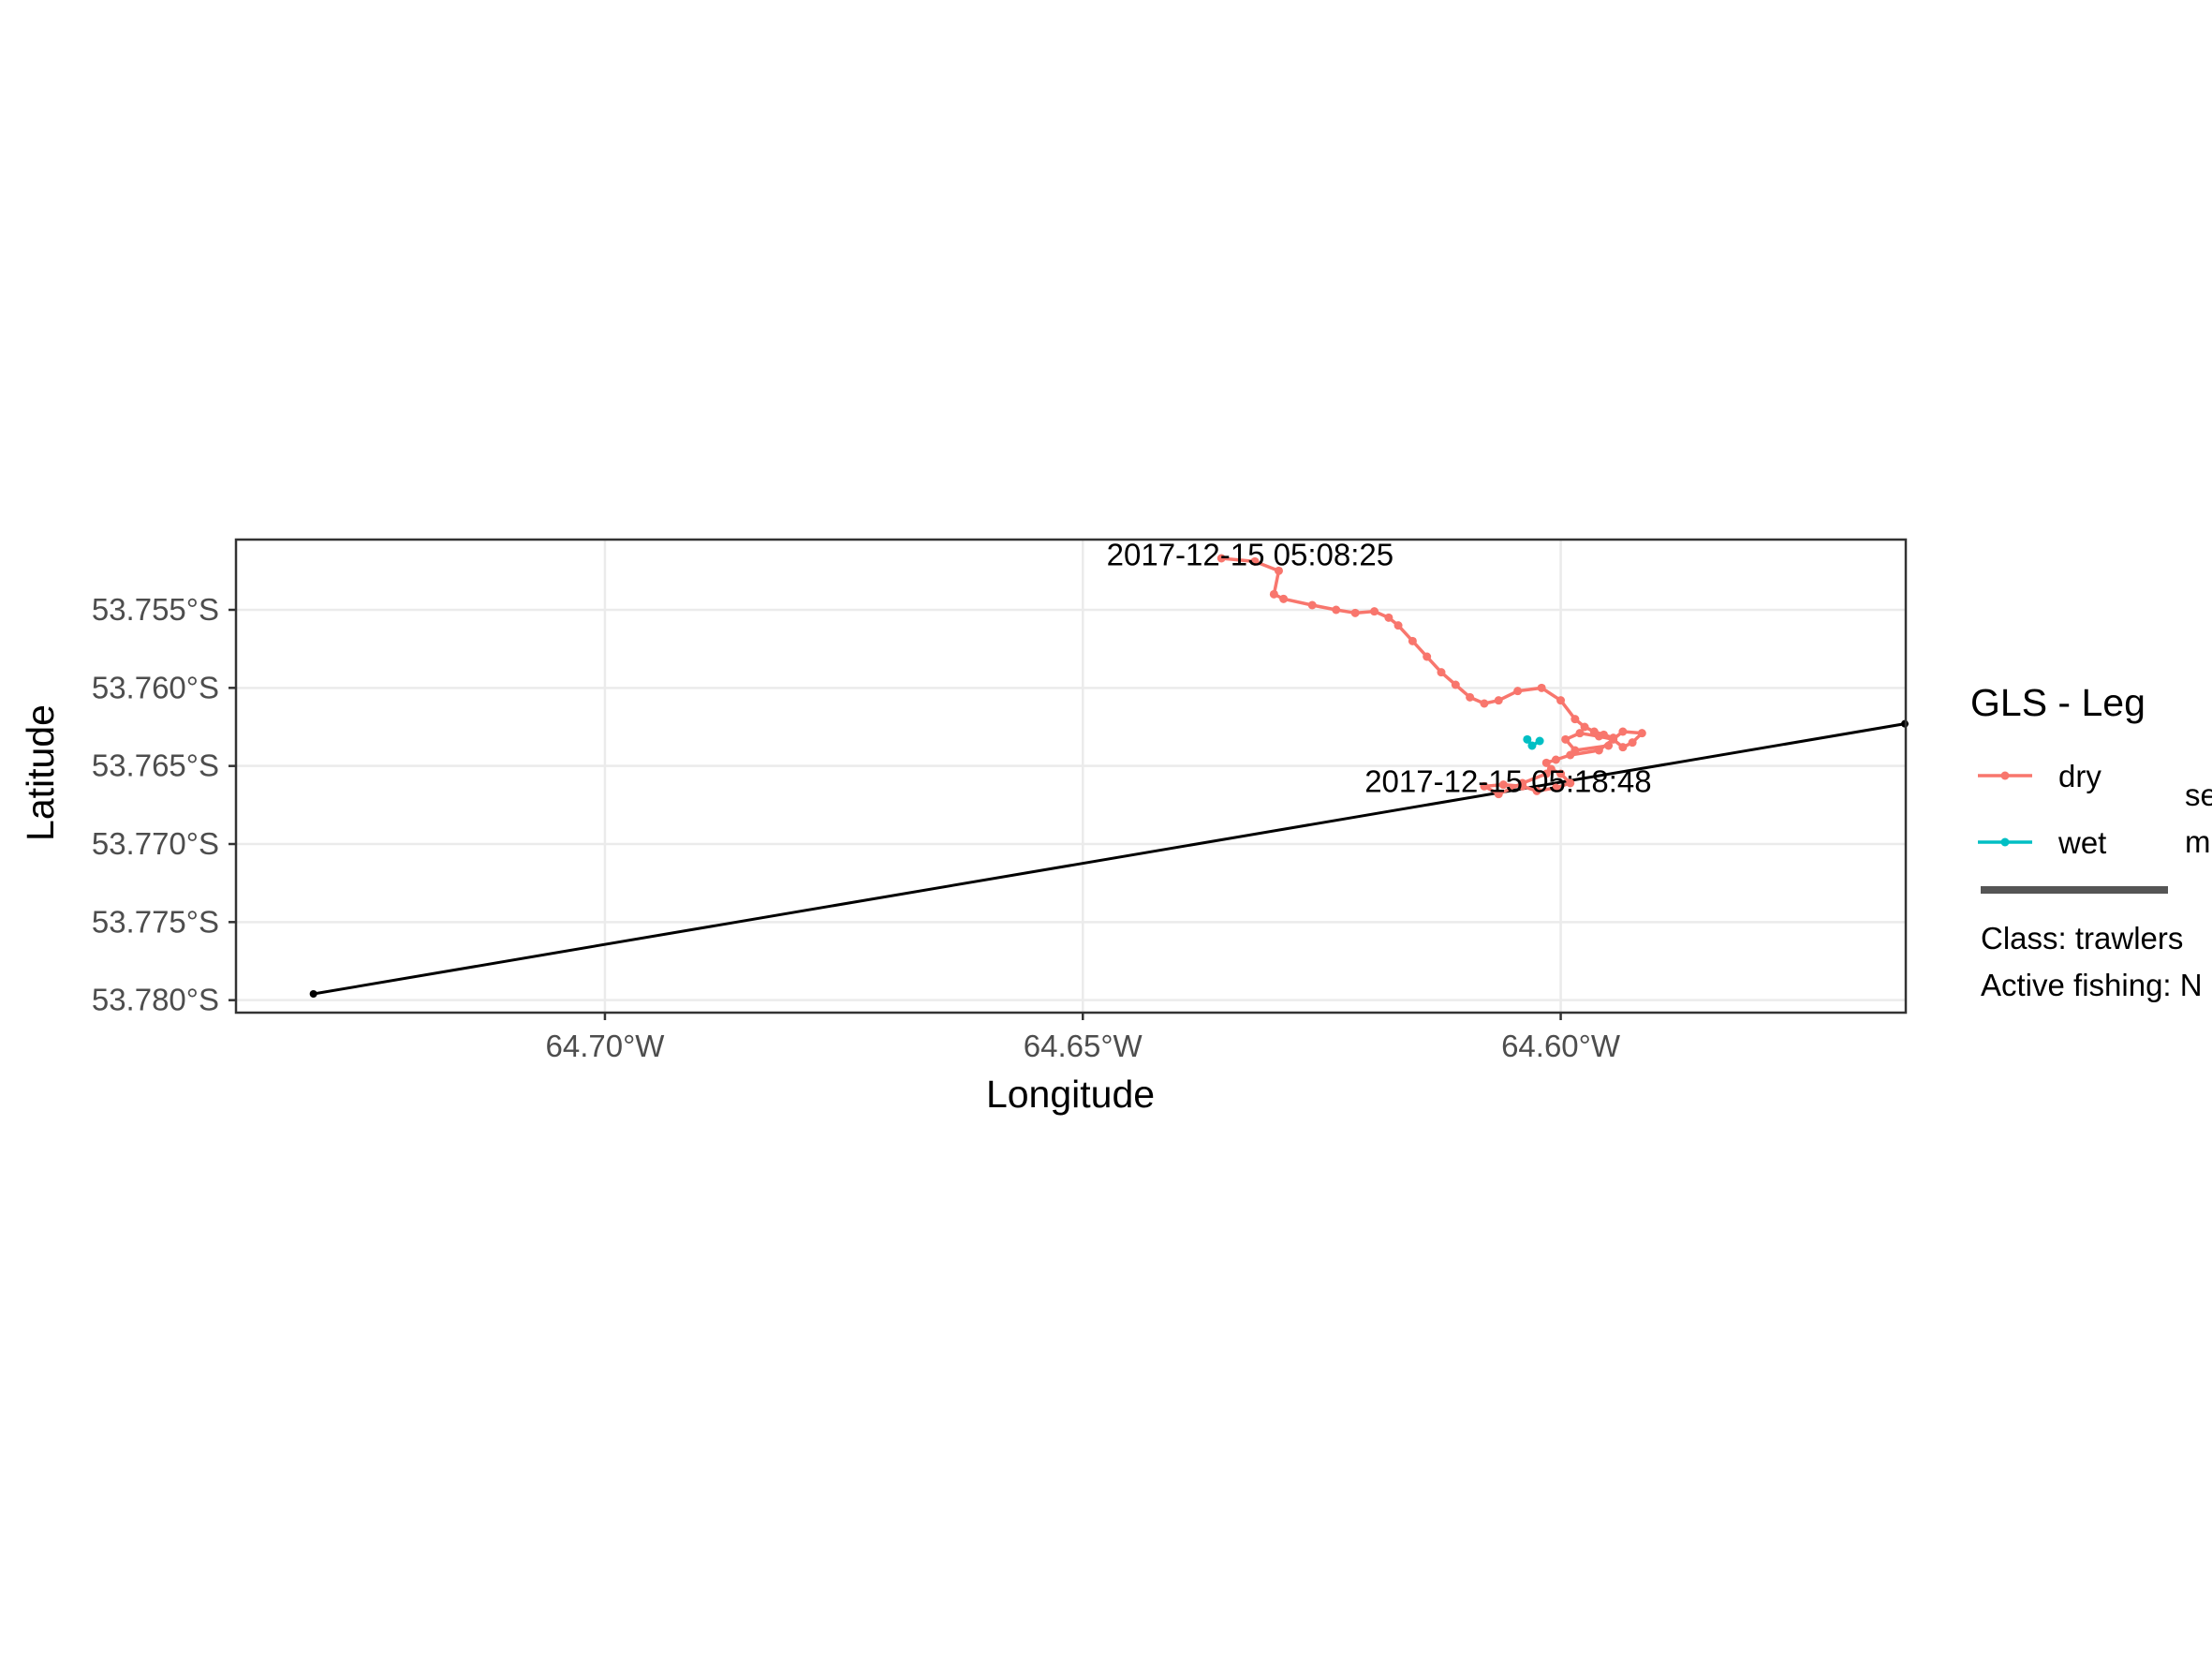 This screenshot has height=1659, width=2212. Describe the element at coordinates (155, 843) in the screenshot. I see `y-tick-label: 53.770°S` at that location.